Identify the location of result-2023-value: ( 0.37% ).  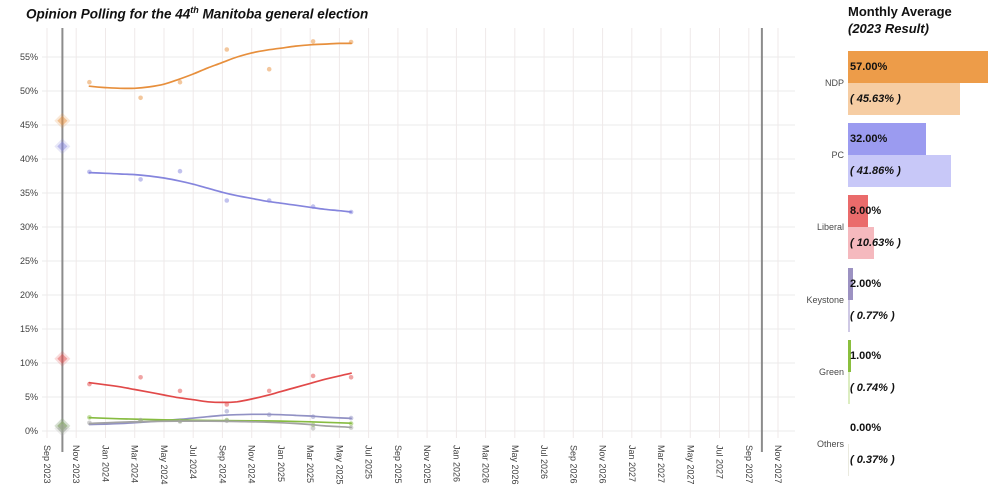
(872, 460).